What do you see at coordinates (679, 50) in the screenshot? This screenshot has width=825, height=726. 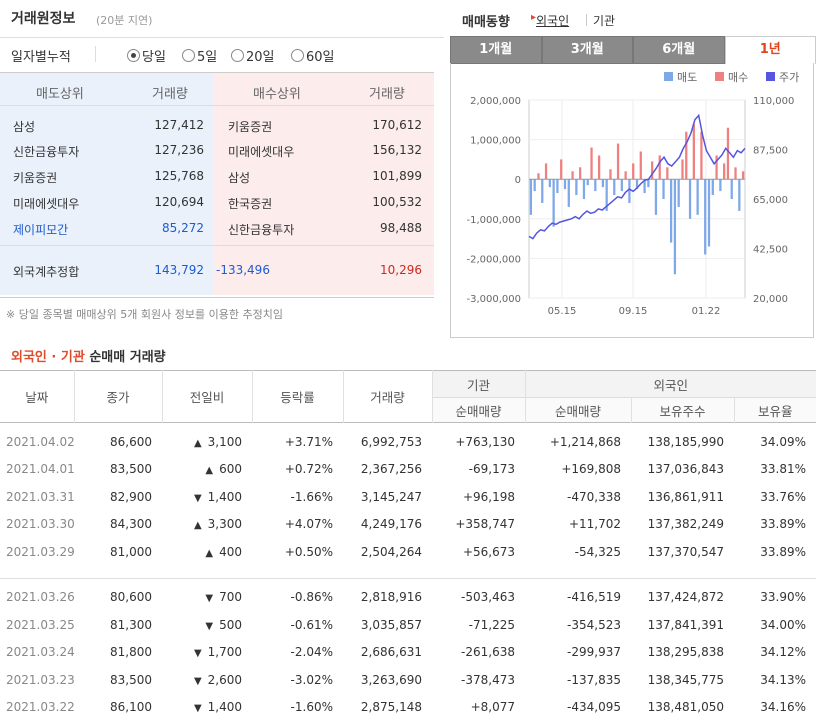 I see `tab-6m: 6개월` at bounding box center [679, 50].